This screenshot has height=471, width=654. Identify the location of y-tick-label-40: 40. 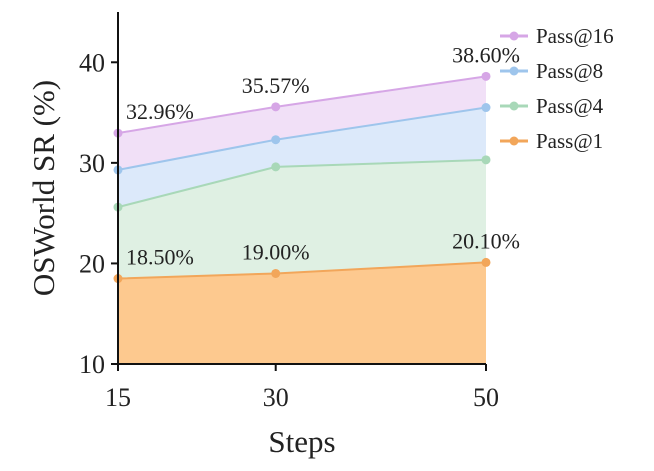
(92, 62).